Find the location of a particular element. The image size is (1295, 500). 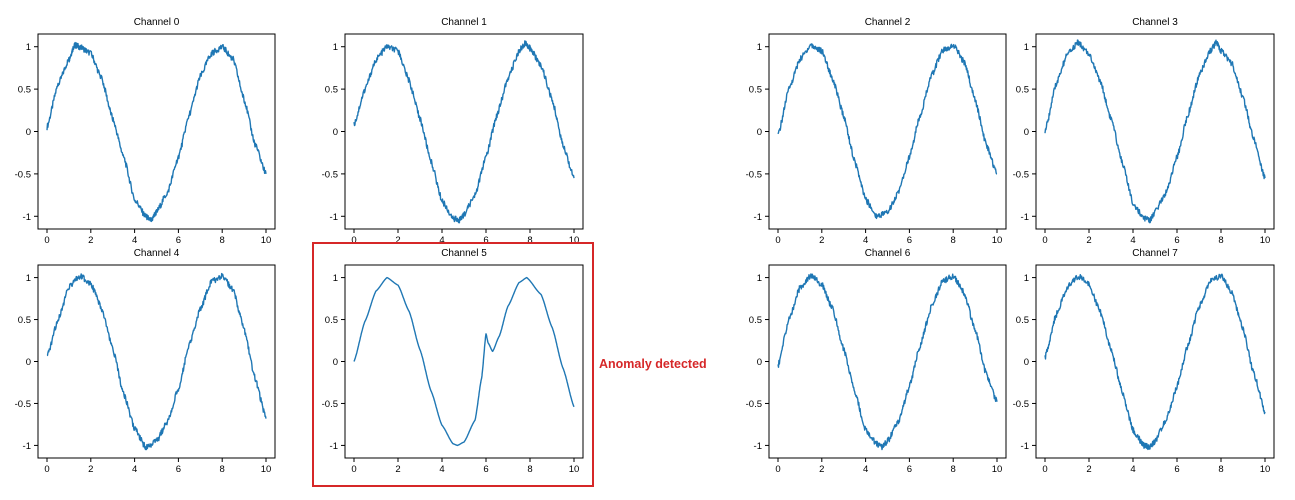

anomaly-annotation: Anomaly detected is located at coordinates (653, 364).